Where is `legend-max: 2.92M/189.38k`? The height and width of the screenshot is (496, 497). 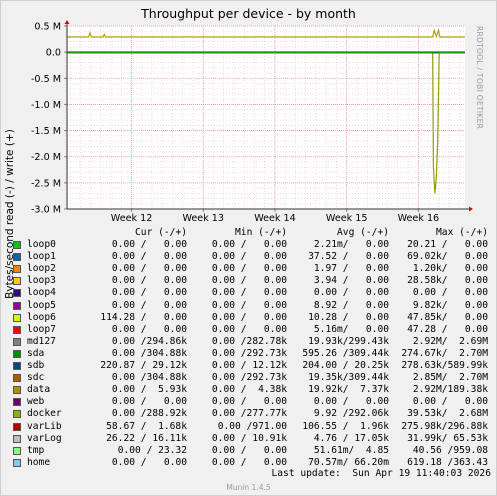 legend-max: 2.92M/189.38k is located at coordinates (450, 390).